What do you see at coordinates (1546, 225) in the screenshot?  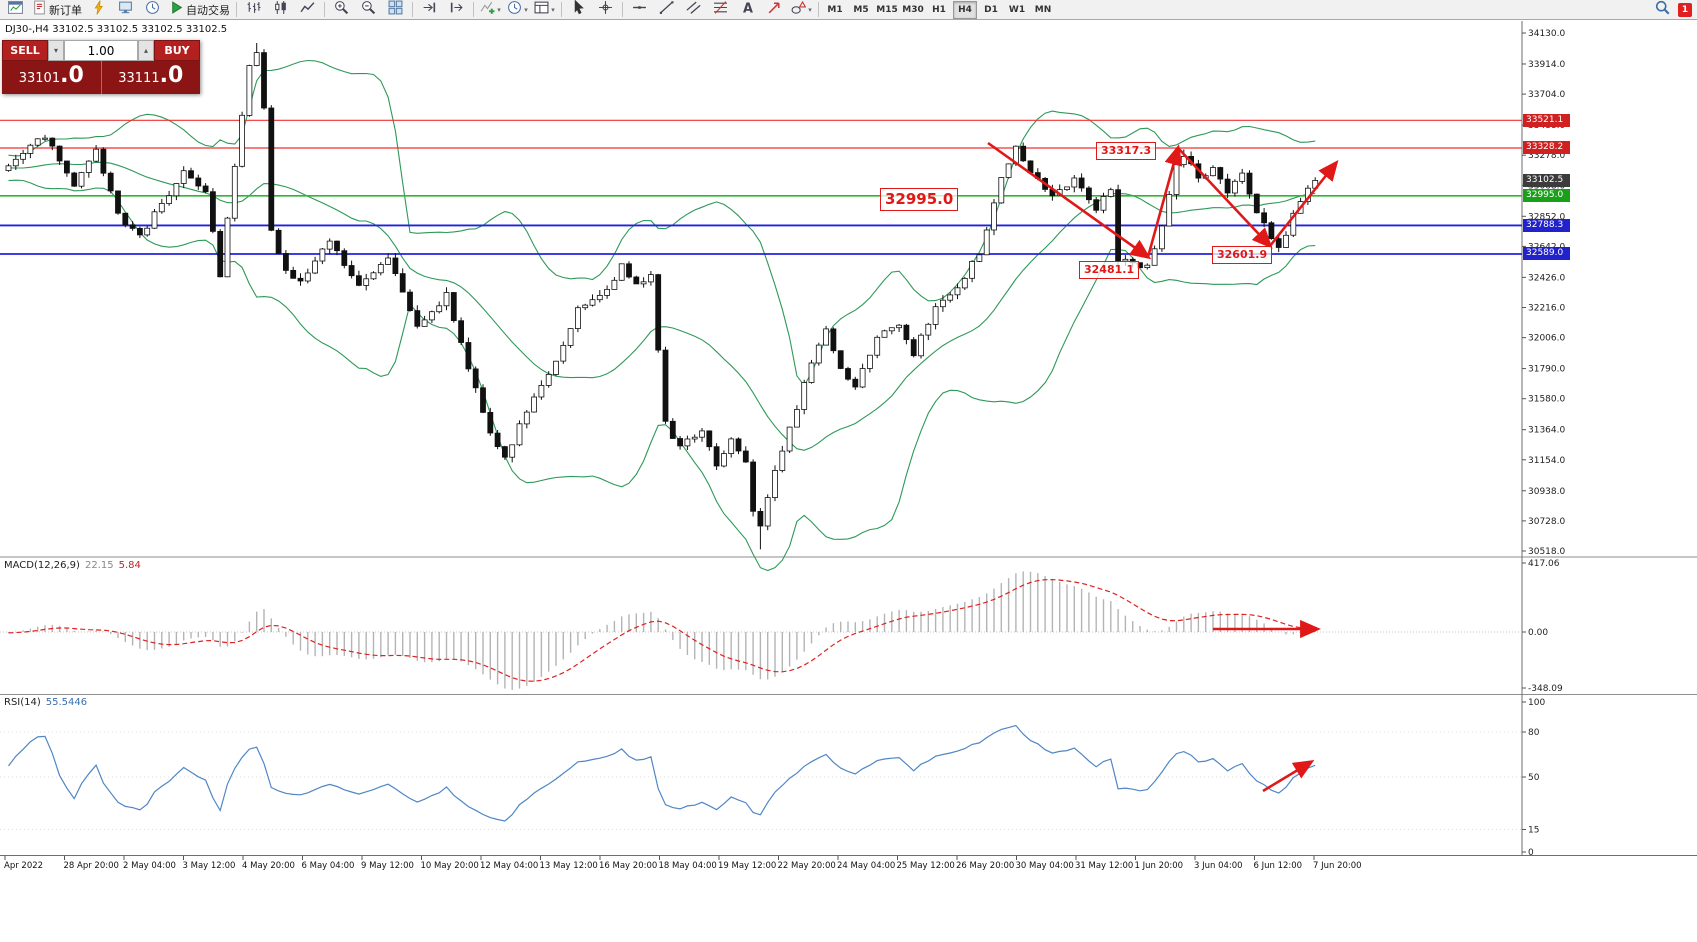 I see `price-level-box: 32788.3` at bounding box center [1546, 225].